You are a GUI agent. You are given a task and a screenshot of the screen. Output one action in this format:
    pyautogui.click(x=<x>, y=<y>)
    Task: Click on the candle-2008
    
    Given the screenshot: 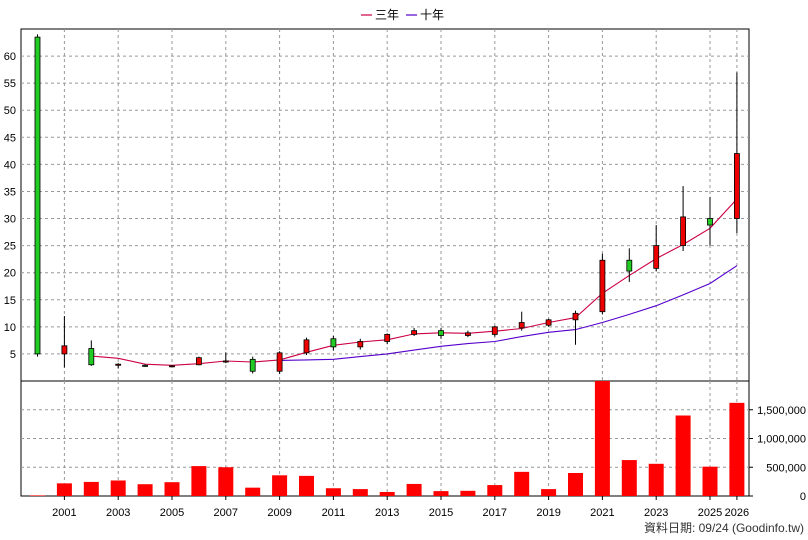 What is the action you would take?
    pyautogui.click(x=252, y=365)
    